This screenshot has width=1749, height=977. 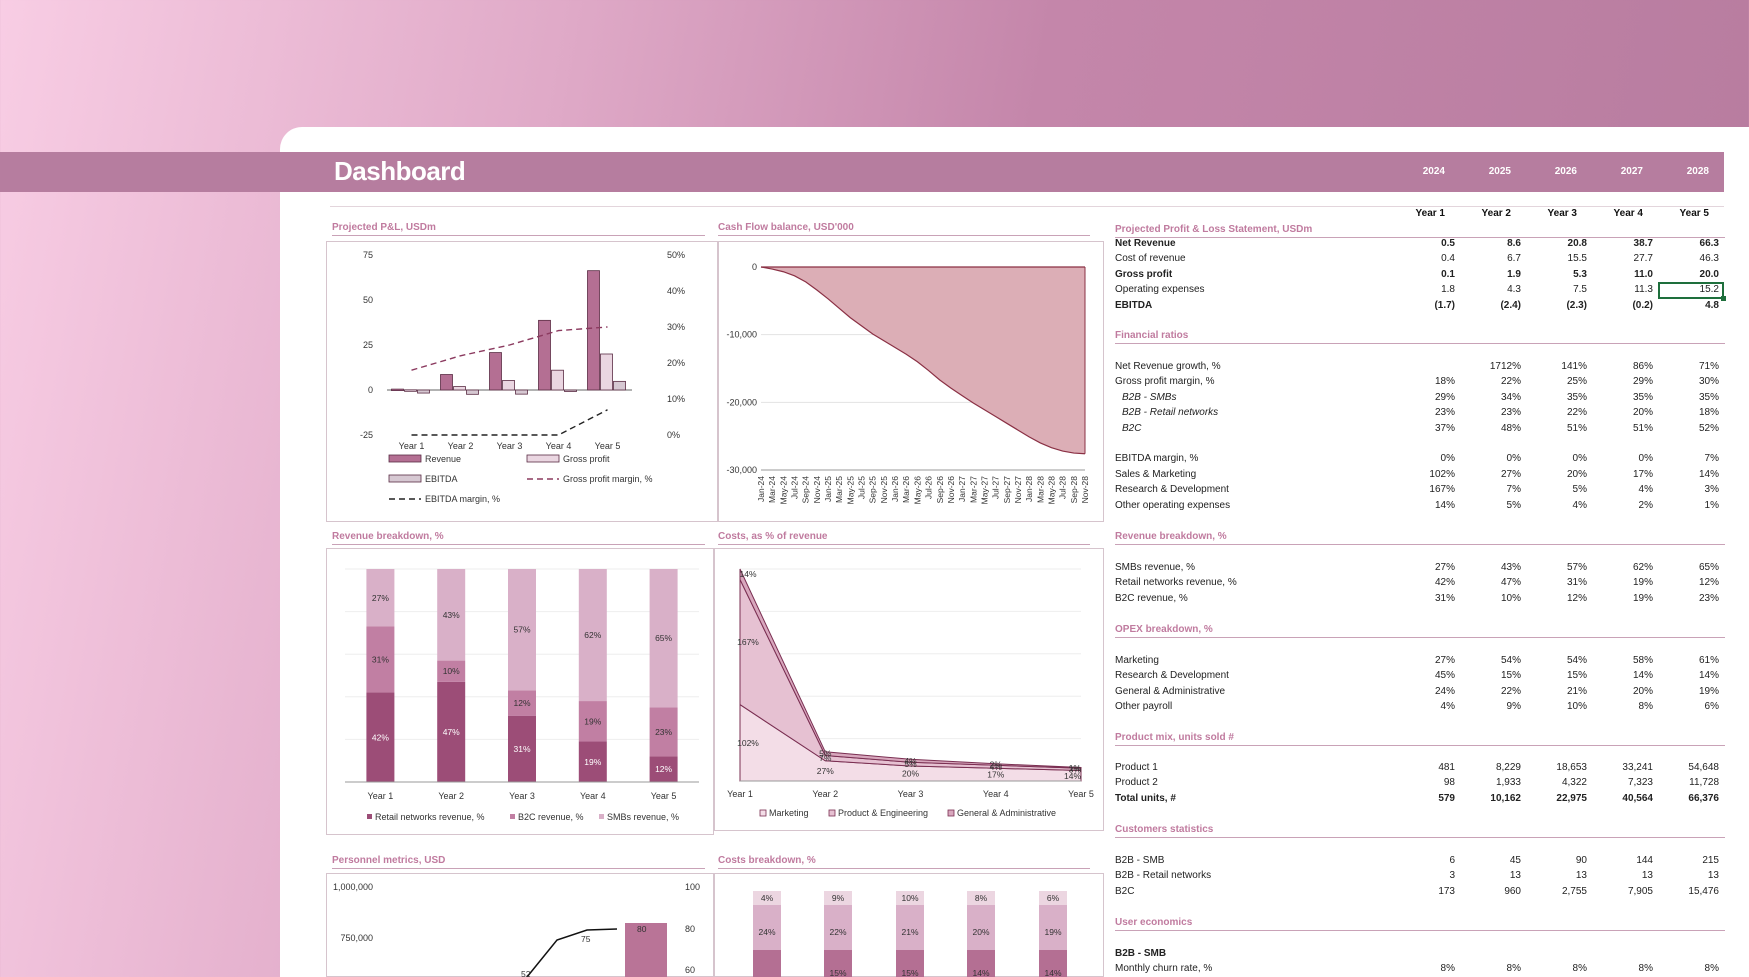 I want to click on row-value: 0.4, so click(x=1448, y=259).